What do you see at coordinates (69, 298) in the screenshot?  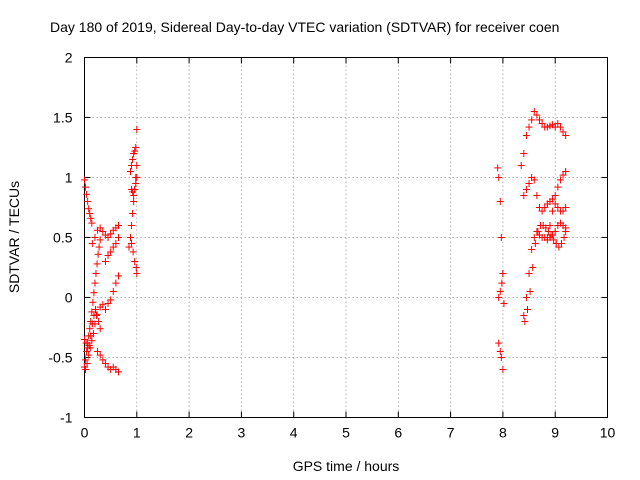 I see `y-tick-label: 0` at bounding box center [69, 298].